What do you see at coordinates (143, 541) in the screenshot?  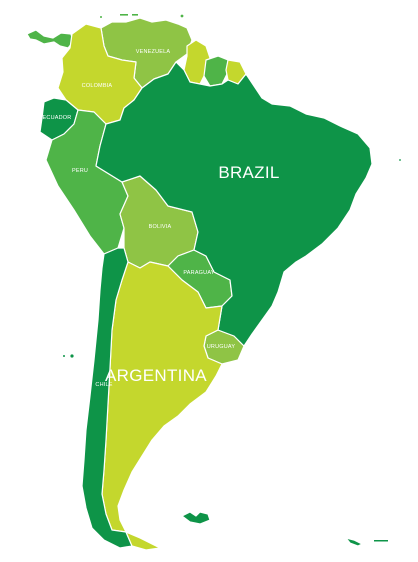 I see `country-argentina-tierra-del-fuego` at bounding box center [143, 541].